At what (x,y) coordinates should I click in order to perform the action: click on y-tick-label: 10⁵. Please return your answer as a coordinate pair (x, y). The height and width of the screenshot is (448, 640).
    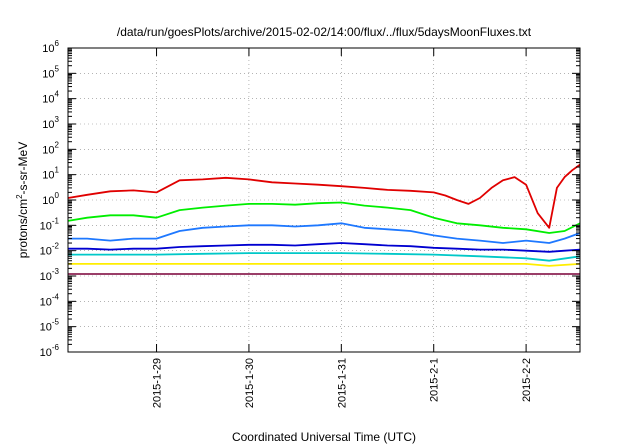
    Looking at the image, I should click on (50, 72).